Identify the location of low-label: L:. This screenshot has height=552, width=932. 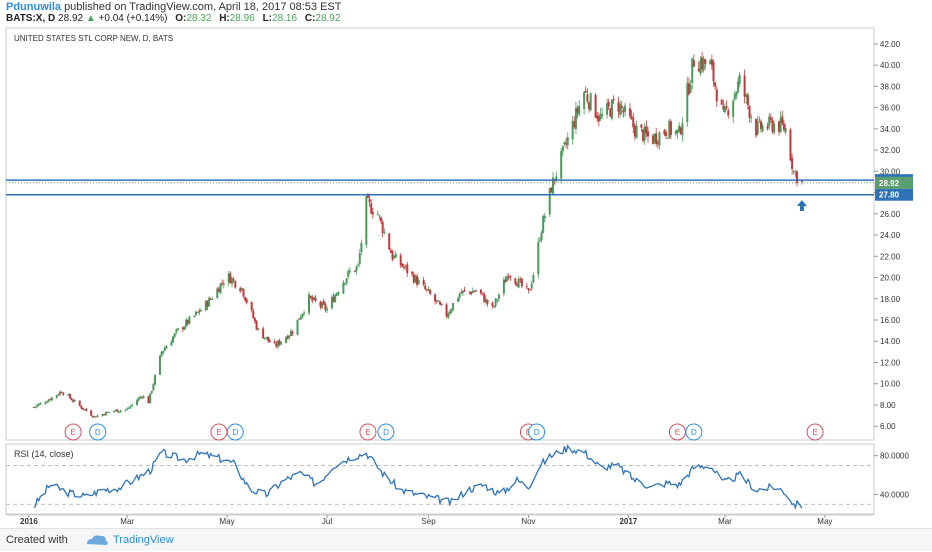
(267, 18).